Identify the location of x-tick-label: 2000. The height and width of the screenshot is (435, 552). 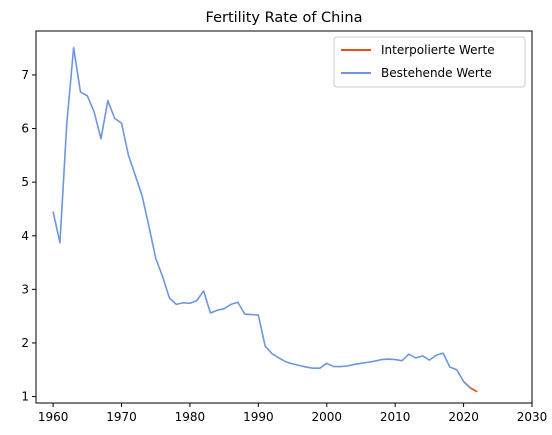
(326, 417).